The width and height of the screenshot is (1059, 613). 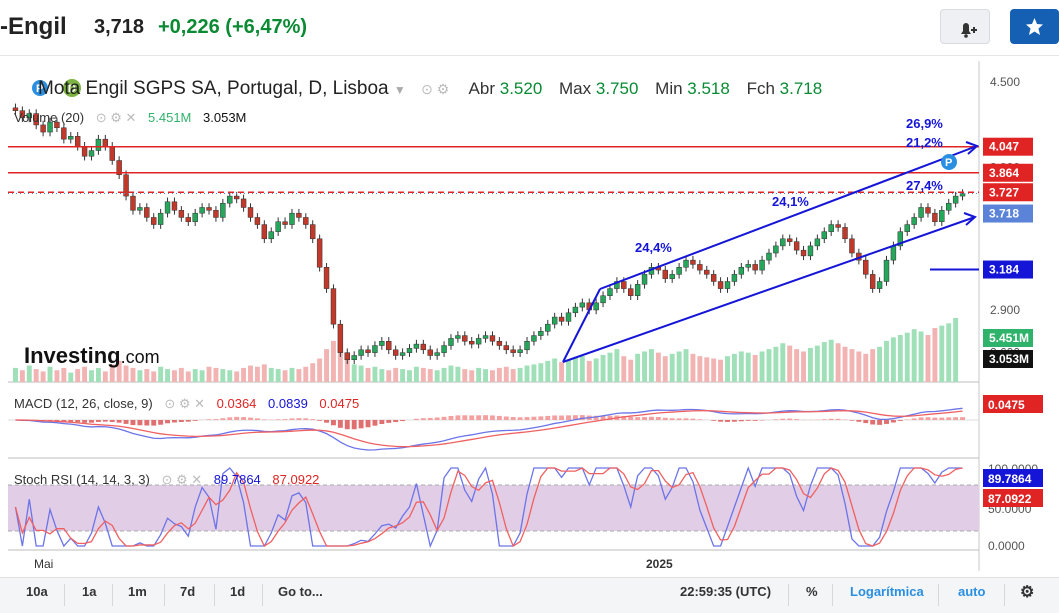 What do you see at coordinates (116, 117) in the screenshot?
I see `volume-settings-icon: ⊙ ⚙ ✕` at bounding box center [116, 117].